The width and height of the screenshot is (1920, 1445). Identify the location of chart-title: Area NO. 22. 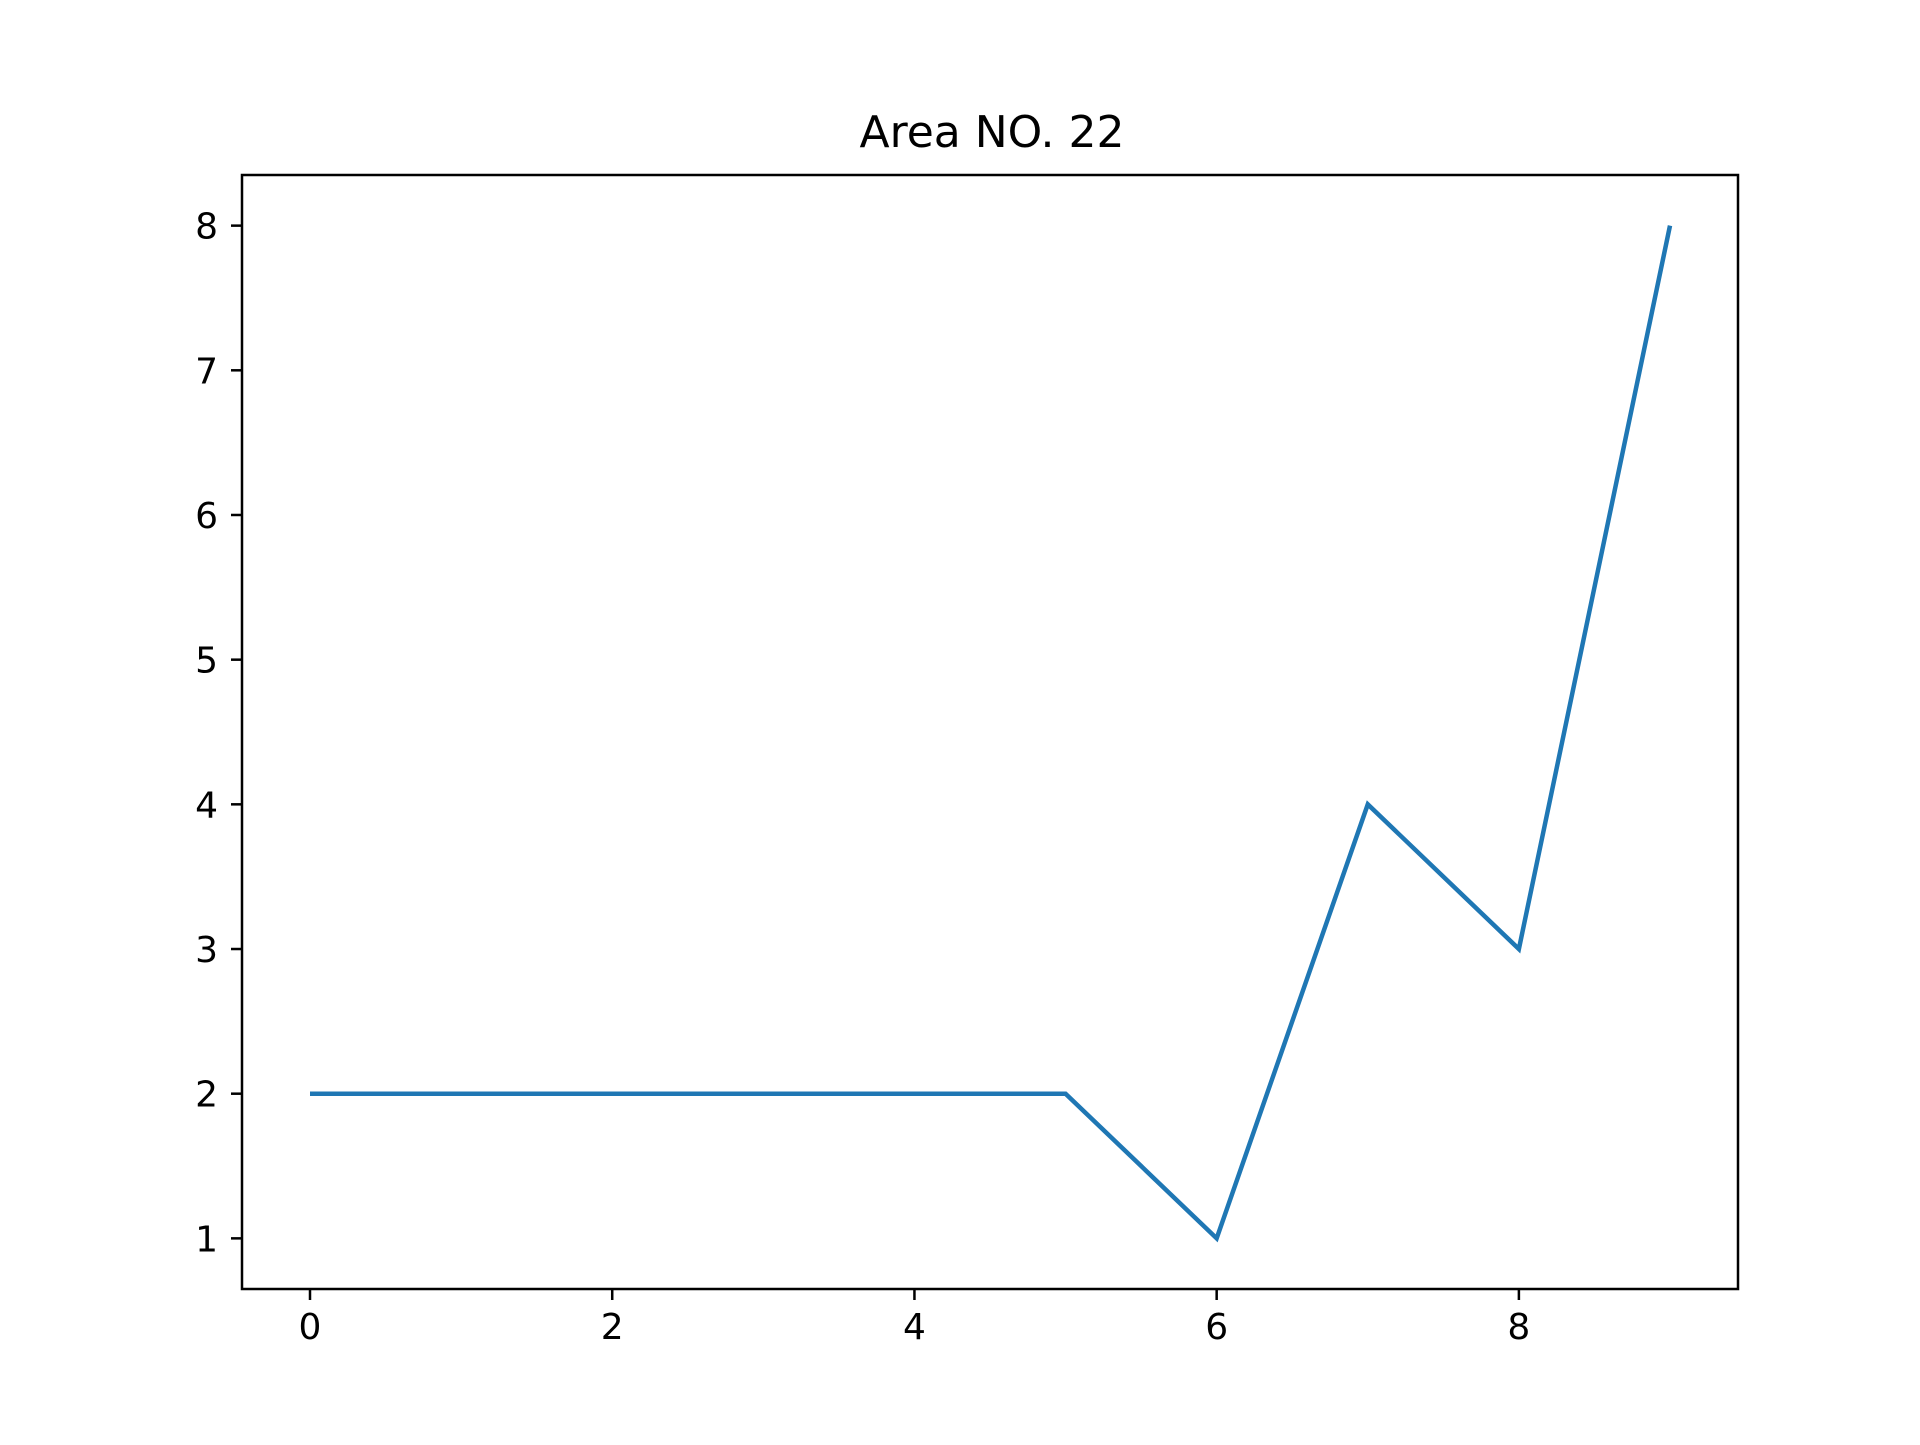
(992, 132).